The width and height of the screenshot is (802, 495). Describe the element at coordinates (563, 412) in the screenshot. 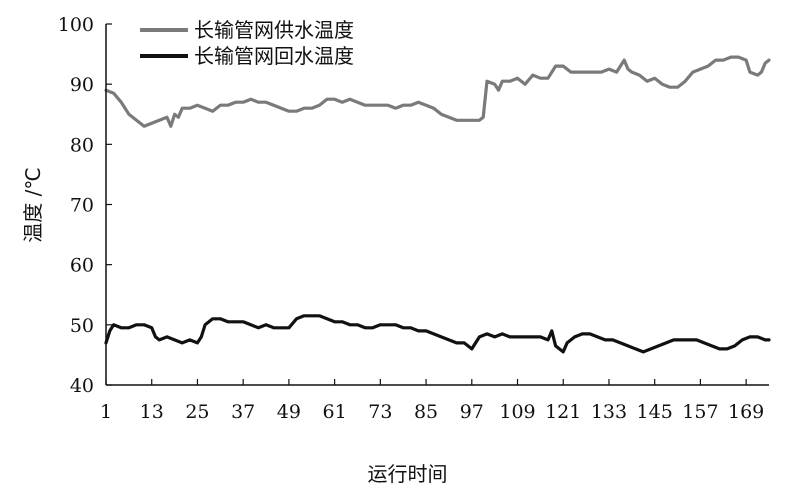

I see `x-tick-label: 121` at that location.